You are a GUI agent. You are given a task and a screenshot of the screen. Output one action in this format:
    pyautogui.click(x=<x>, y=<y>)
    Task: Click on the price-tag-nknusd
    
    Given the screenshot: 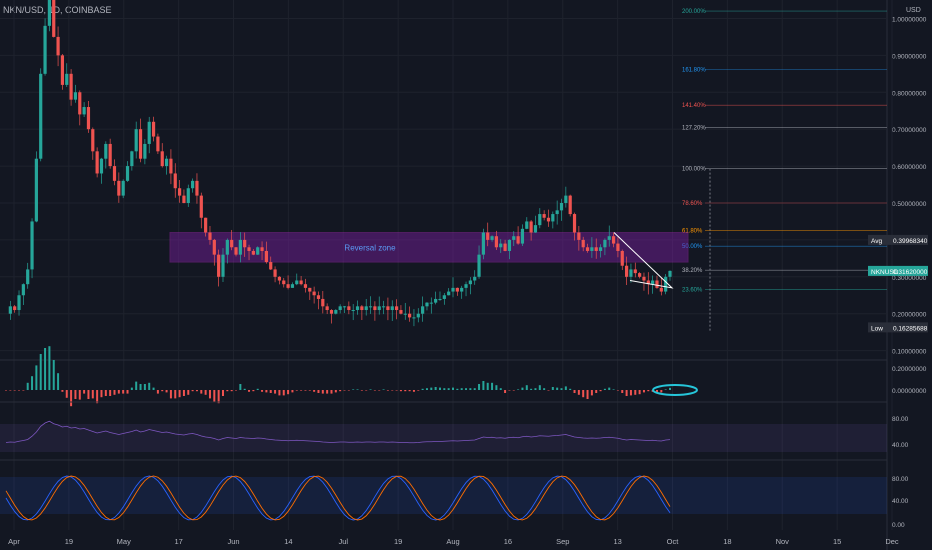 What is the action you would take?
    pyautogui.click(x=898, y=270)
    